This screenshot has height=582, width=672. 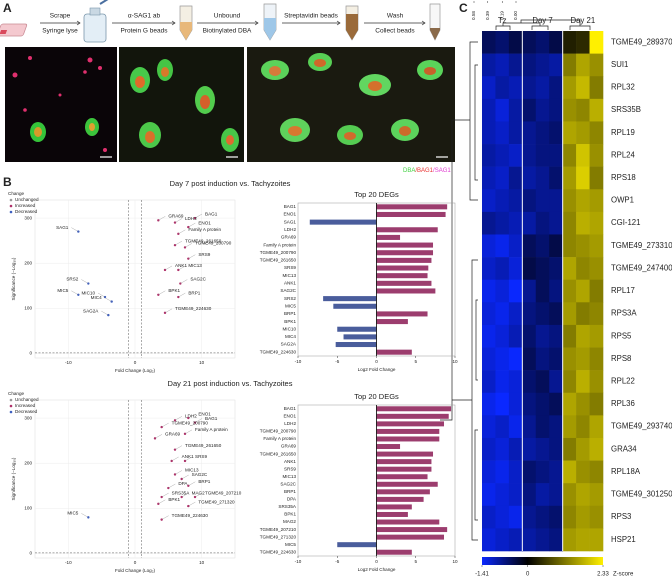 What do you see at coordinates (623, 403) in the screenshot?
I see `row-label: RPL36` at bounding box center [623, 403].